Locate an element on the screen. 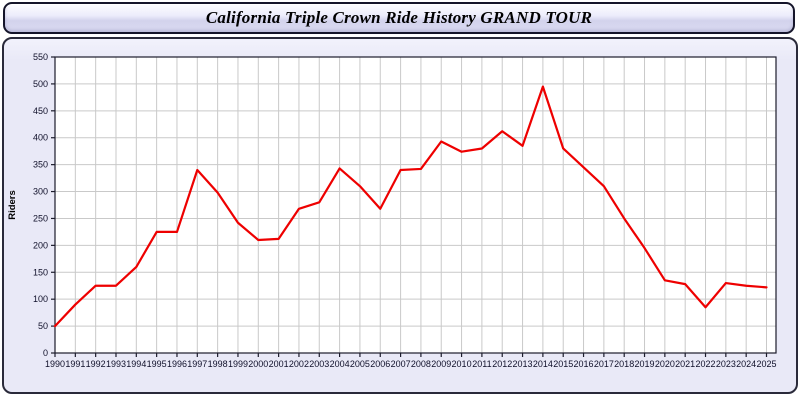 This screenshot has width=800, height=400. y-tick-label: 450 is located at coordinates (40, 111).